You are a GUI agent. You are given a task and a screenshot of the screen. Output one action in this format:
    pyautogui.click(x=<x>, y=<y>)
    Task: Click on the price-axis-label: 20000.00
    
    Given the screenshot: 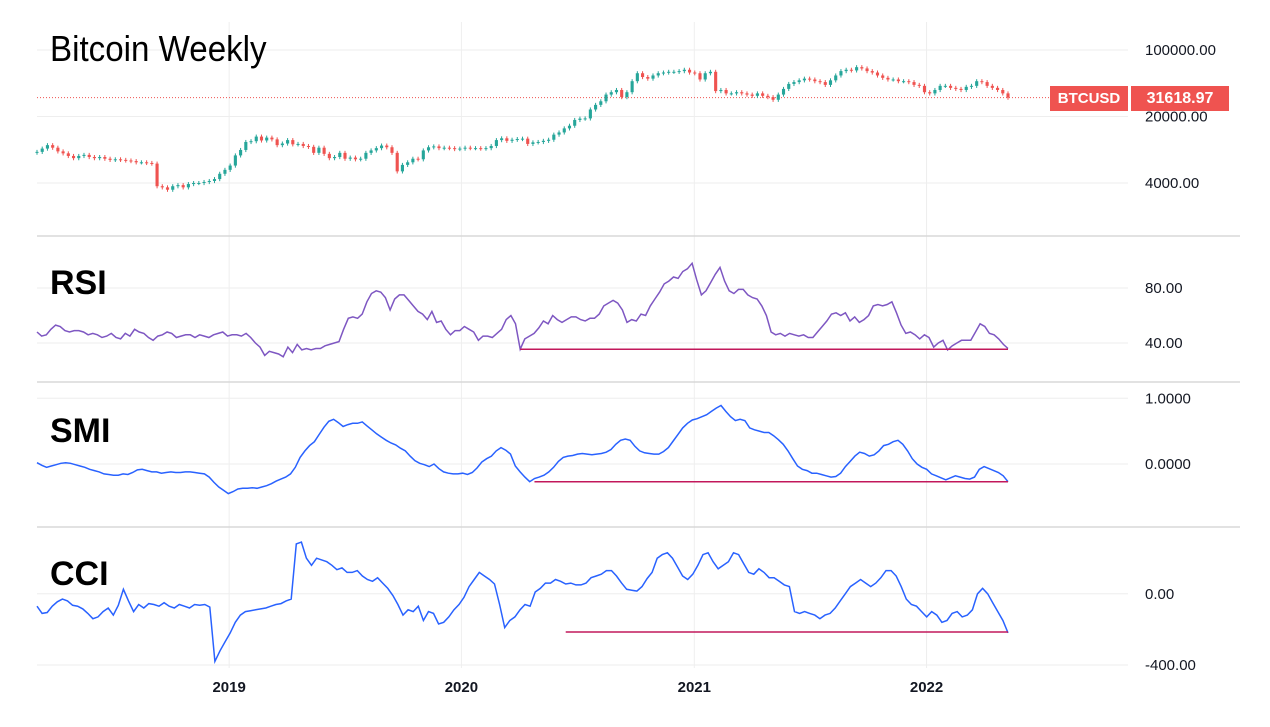 What is the action you would take?
    pyautogui.click(x=1176, y=117)
    